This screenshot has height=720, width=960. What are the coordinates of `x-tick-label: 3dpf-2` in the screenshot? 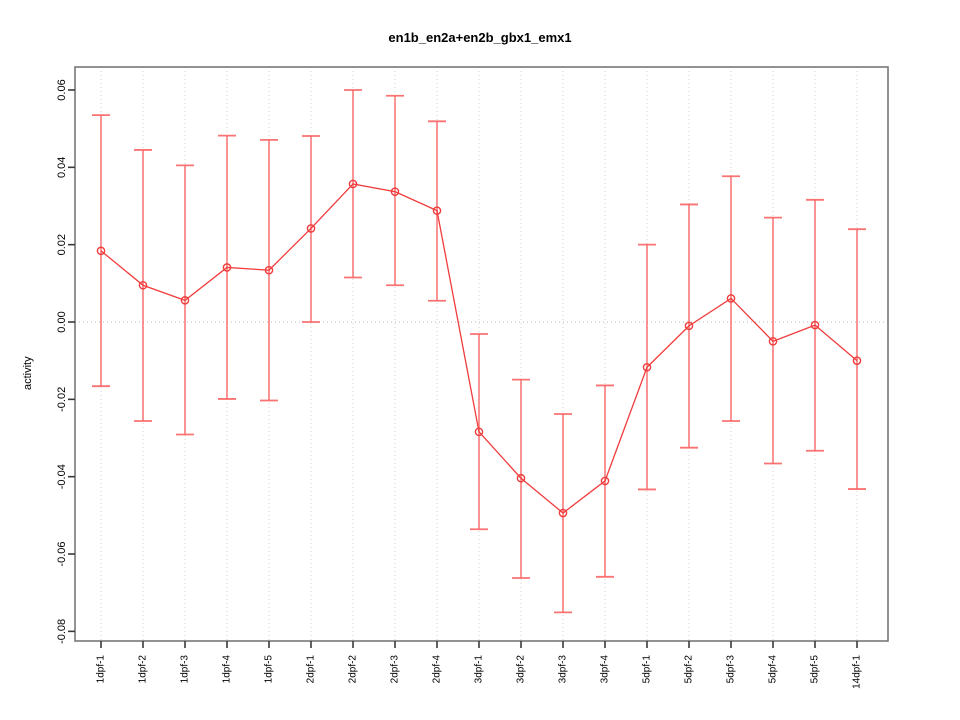 It's located at (521, 669).